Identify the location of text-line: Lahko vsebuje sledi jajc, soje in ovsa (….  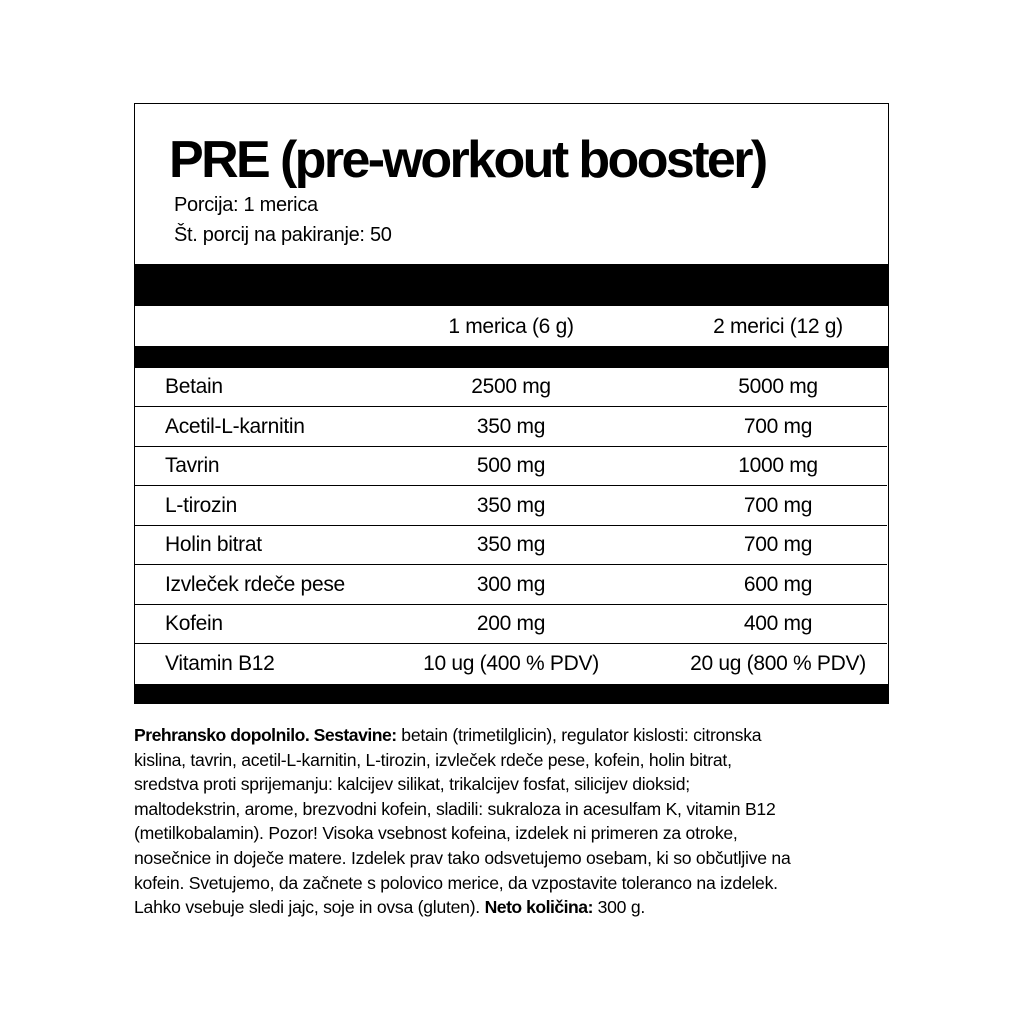
(462, 907).